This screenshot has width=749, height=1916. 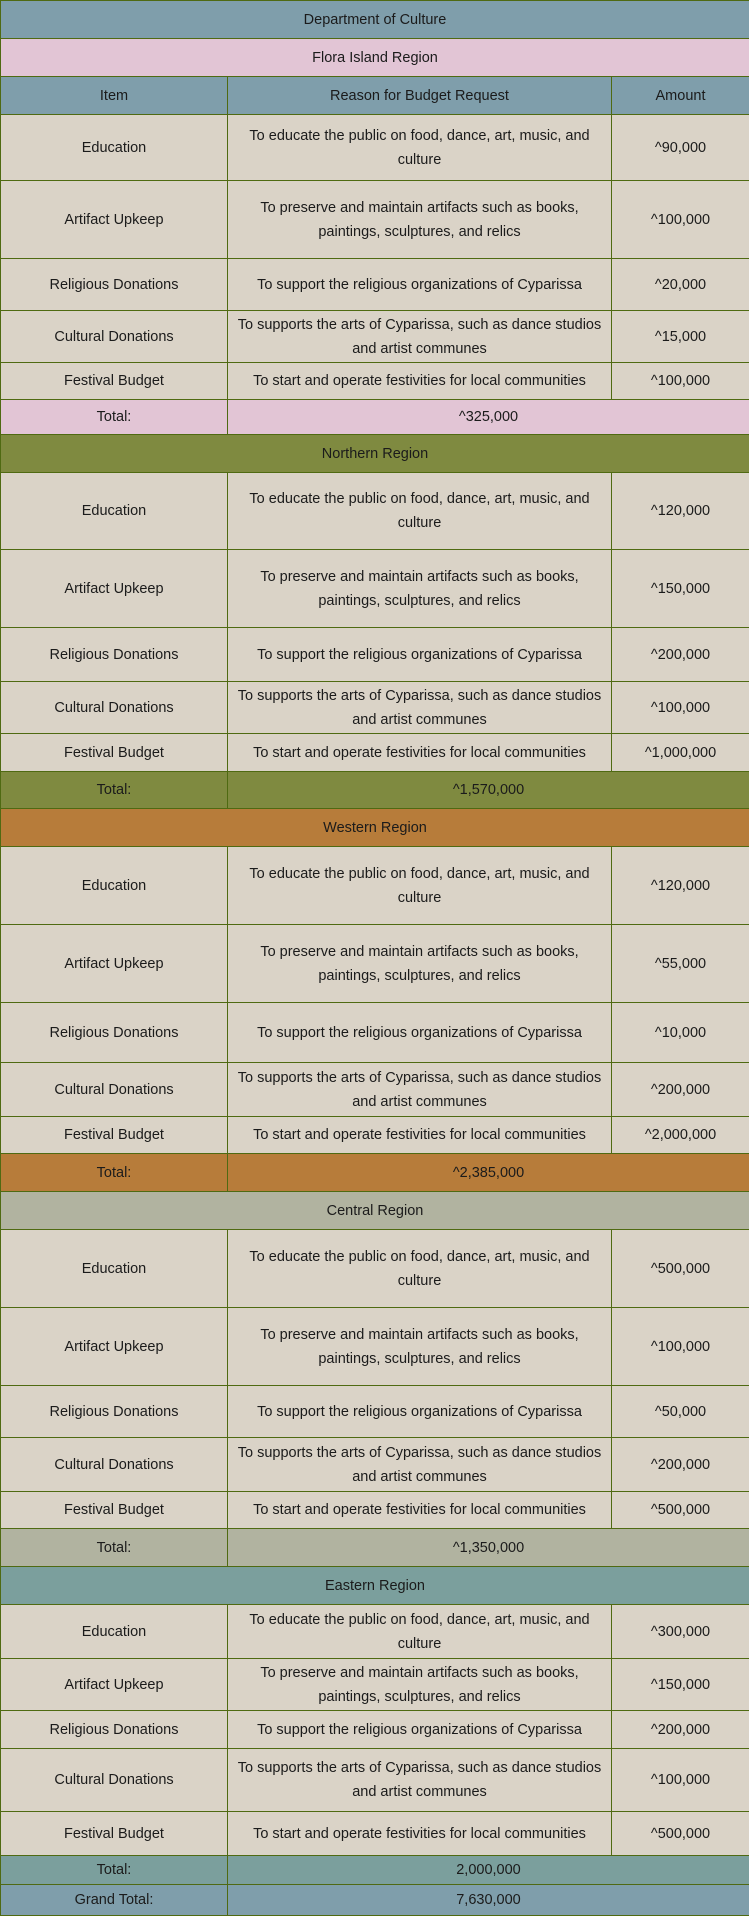 I want to click on column-header-item: Item, so click(x=114, y=96).